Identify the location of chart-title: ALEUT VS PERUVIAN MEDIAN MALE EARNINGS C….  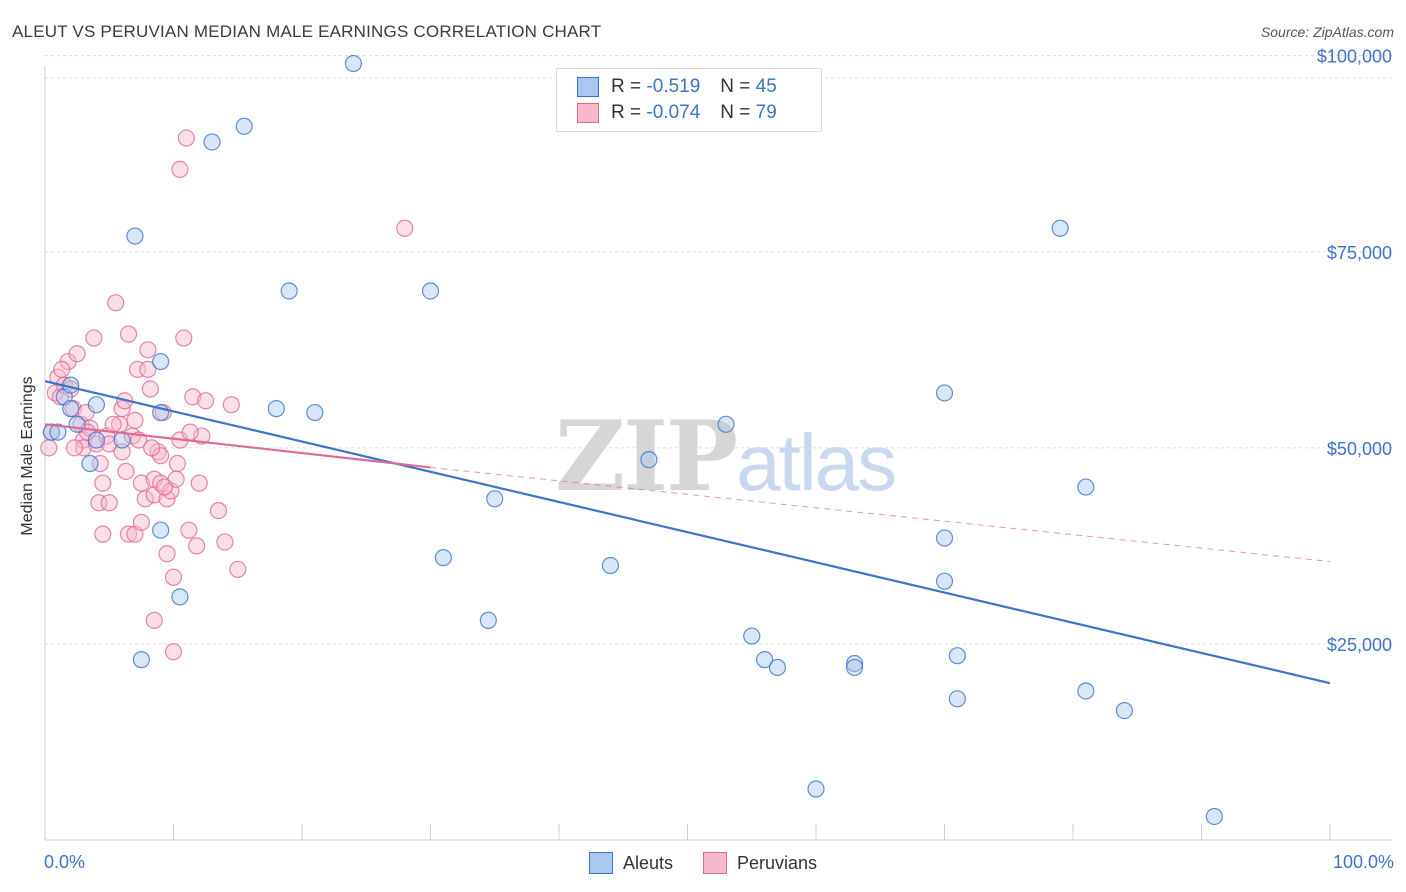
(307, 31).